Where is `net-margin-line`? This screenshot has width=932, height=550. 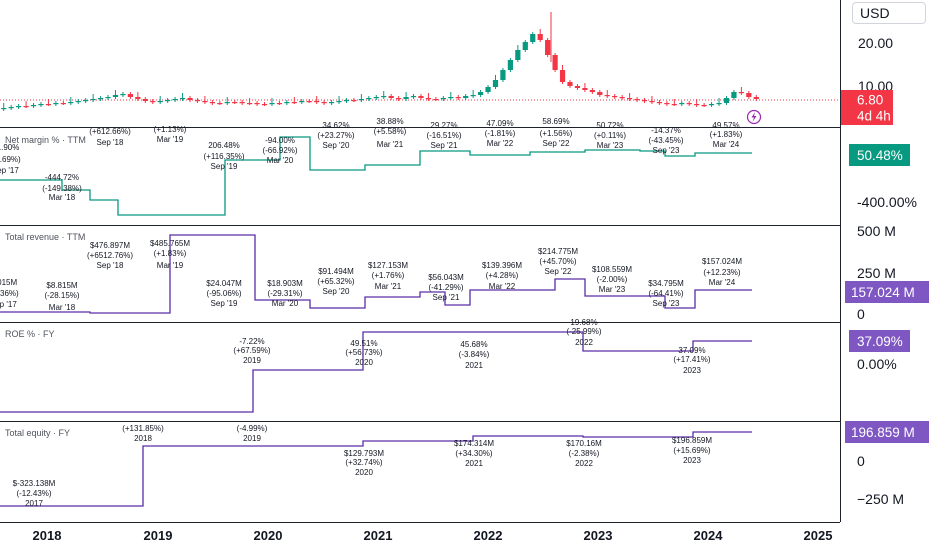 net-margin-line is located at coordinates (376, 176).